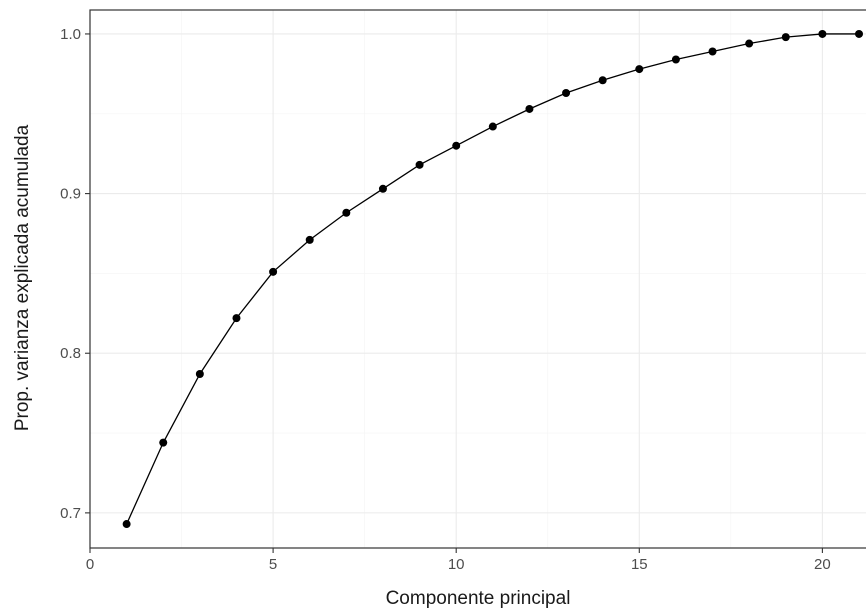 The height and width of the screenshot is (611, 866). I want to click on x-tick-label: 15, so click(639, 564).